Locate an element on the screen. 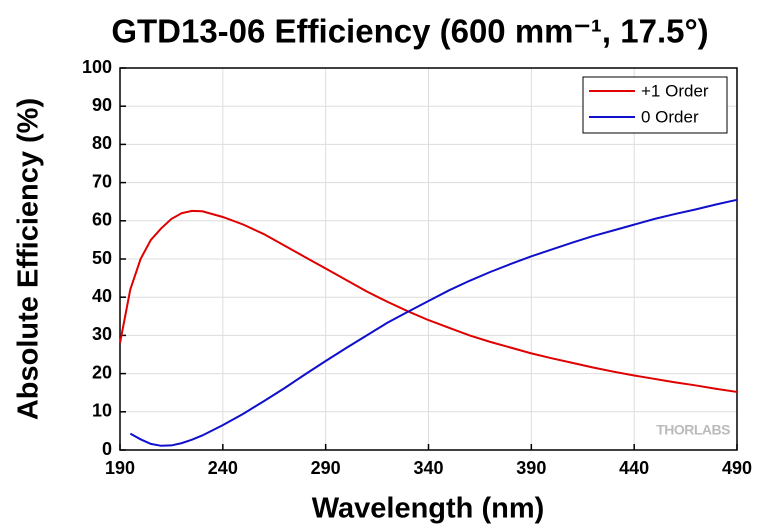 The height and width of the screenshot is (531, 780). y-tick-label: 0 is located at coordinates (107, 449).